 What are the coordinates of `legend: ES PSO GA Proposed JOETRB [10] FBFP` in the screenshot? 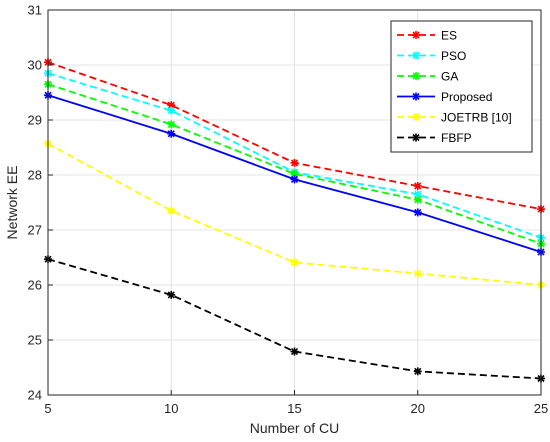 It's located at (461, 86).